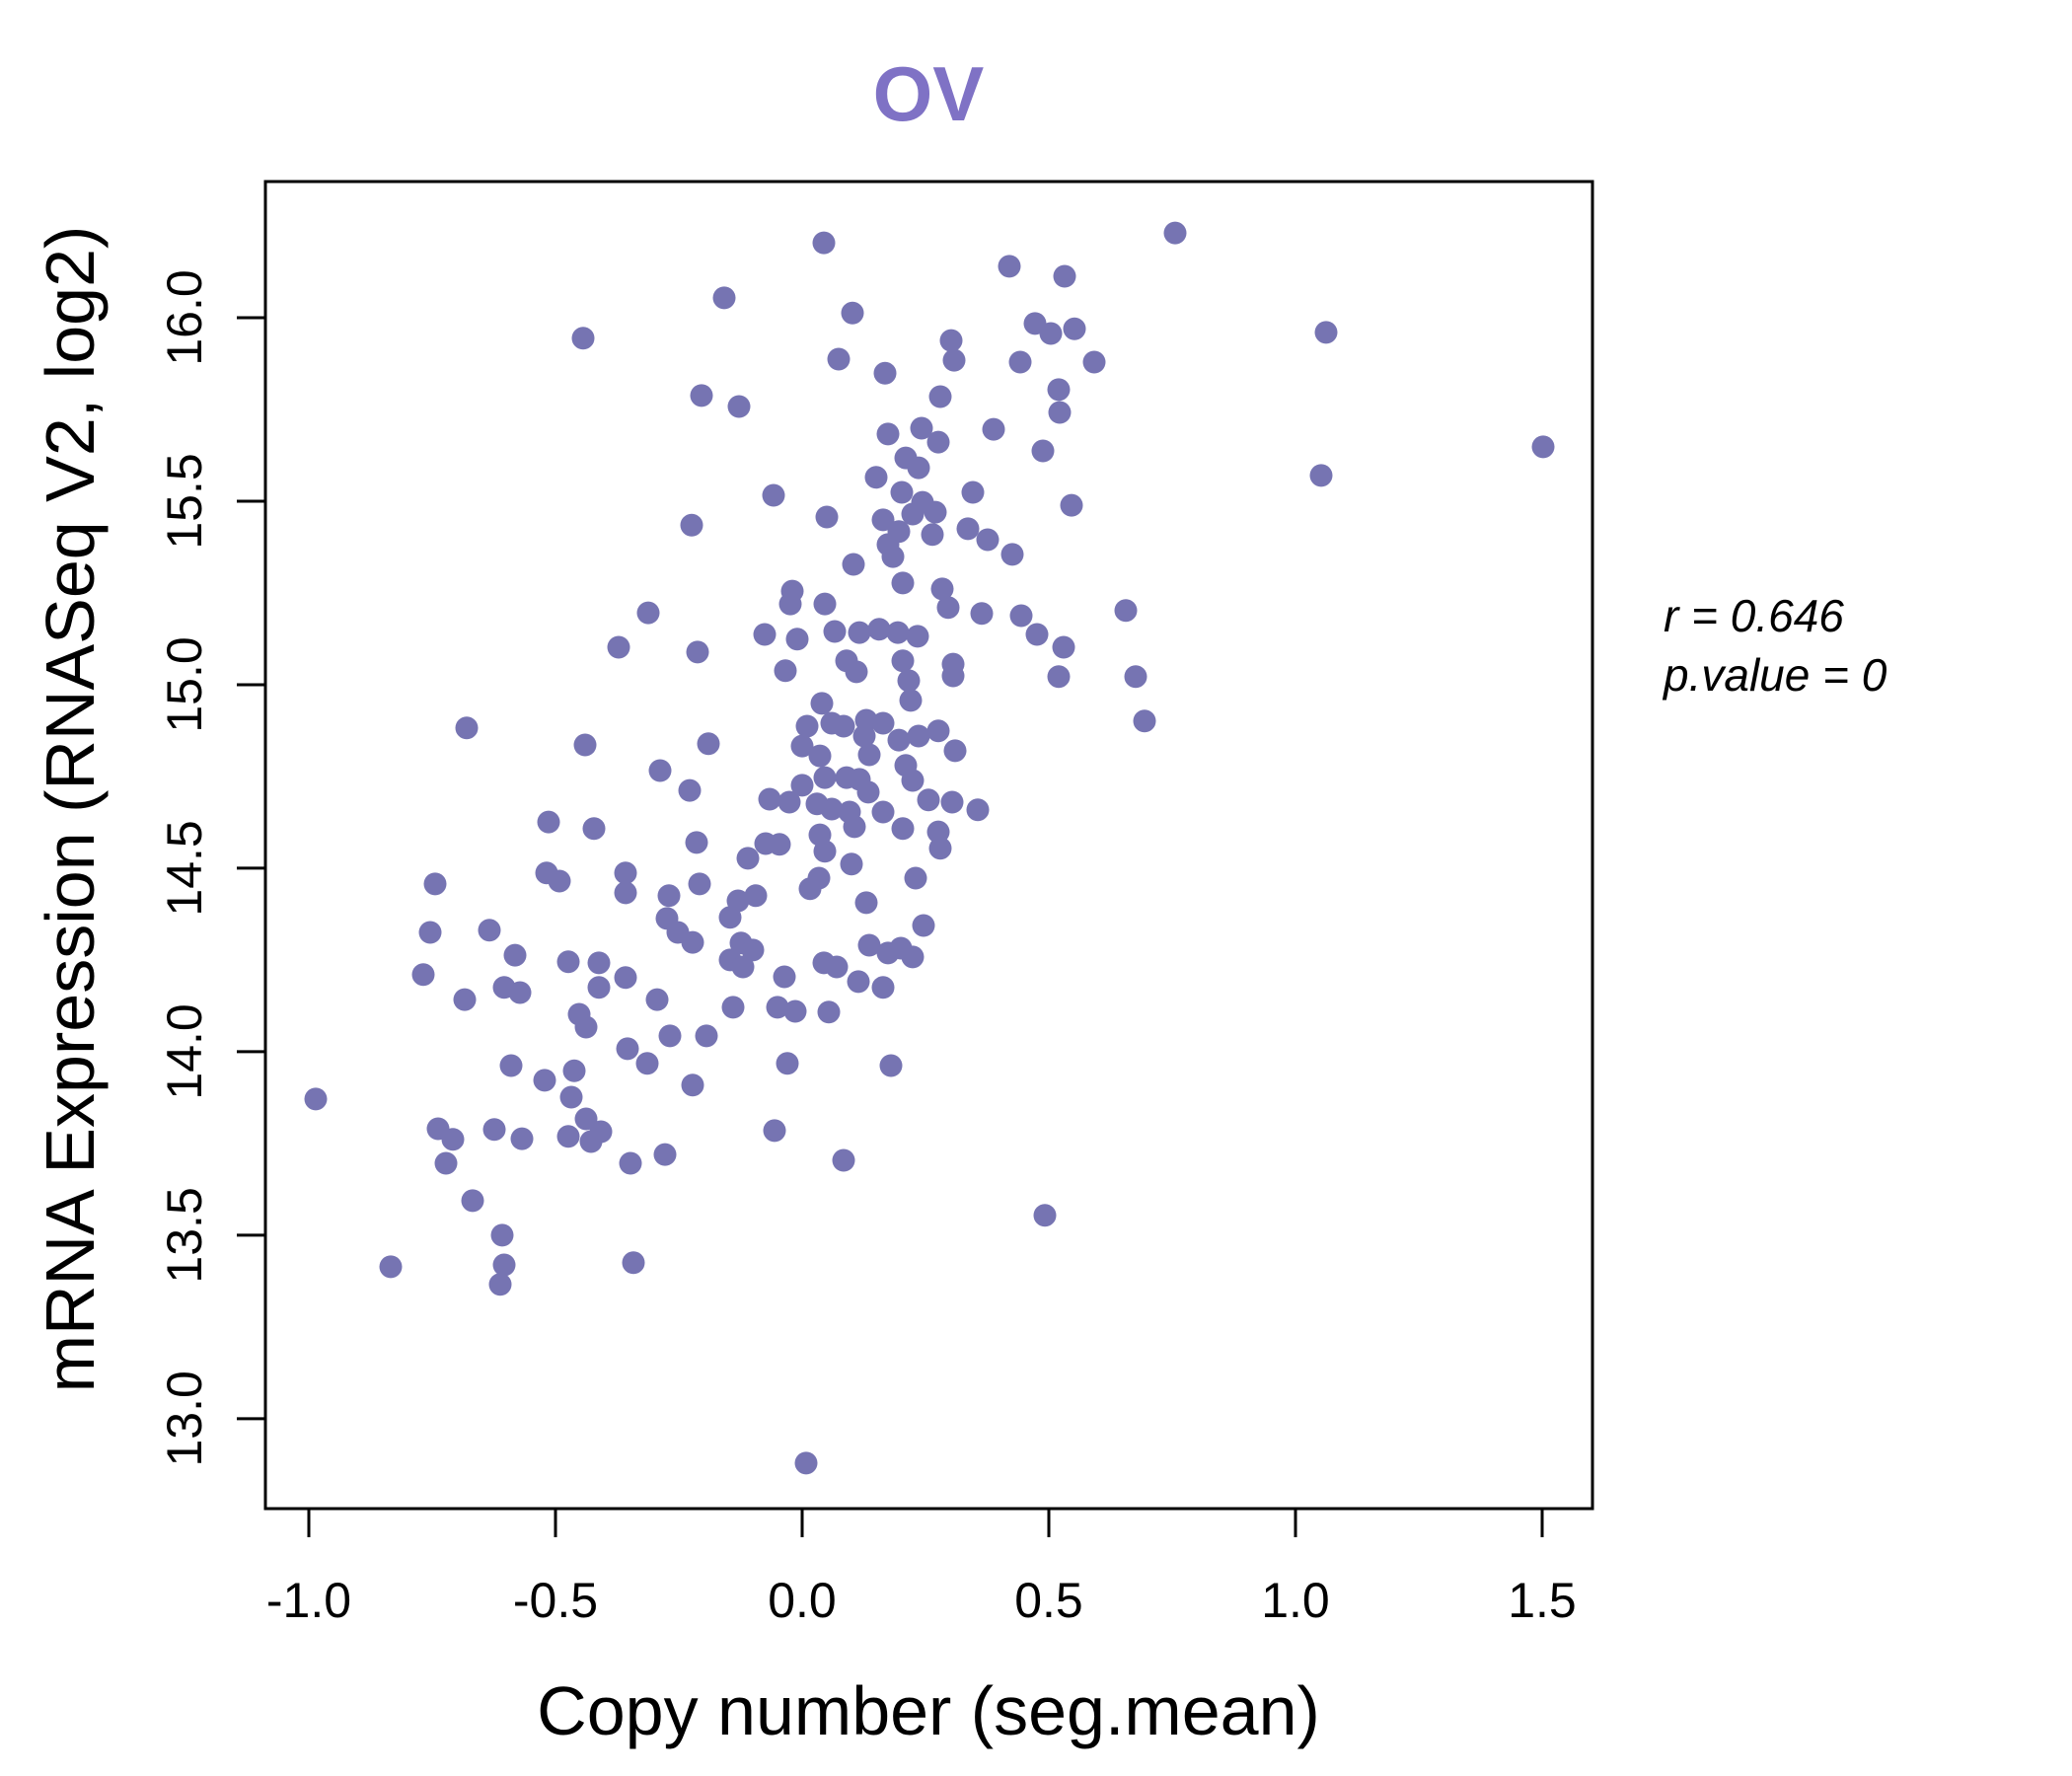  I want to click on x-tick-label: -1.0, so click(309, 1601).